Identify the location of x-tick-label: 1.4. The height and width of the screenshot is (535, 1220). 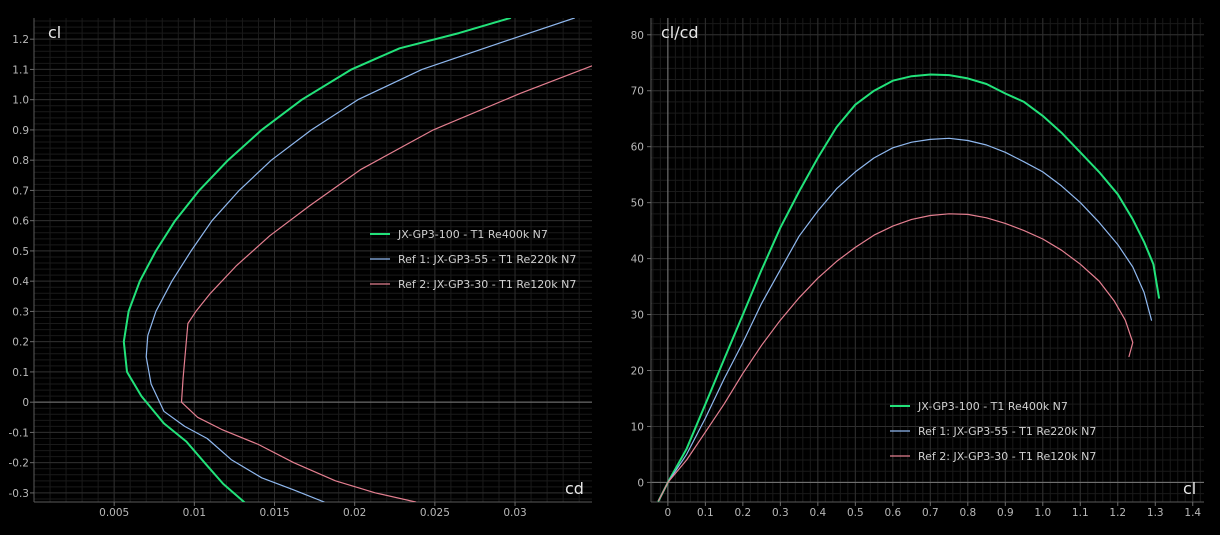
(1192, 513).